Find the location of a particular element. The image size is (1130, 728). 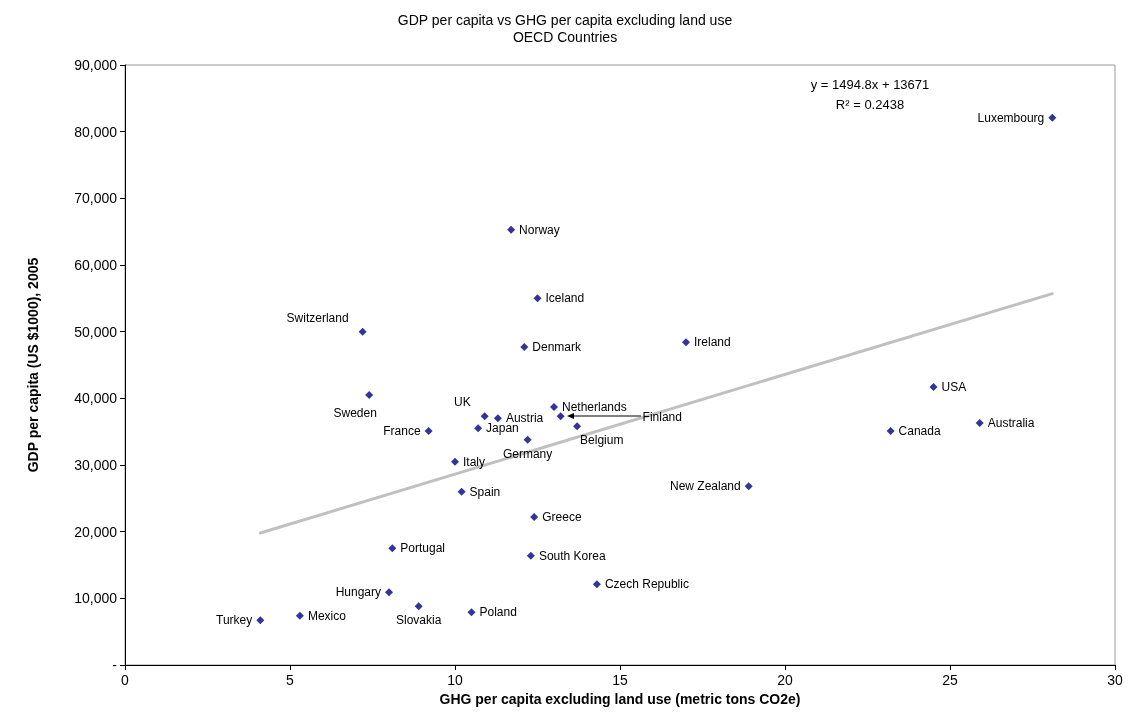

annotation: Sweden is located at coordinates (355, 413).